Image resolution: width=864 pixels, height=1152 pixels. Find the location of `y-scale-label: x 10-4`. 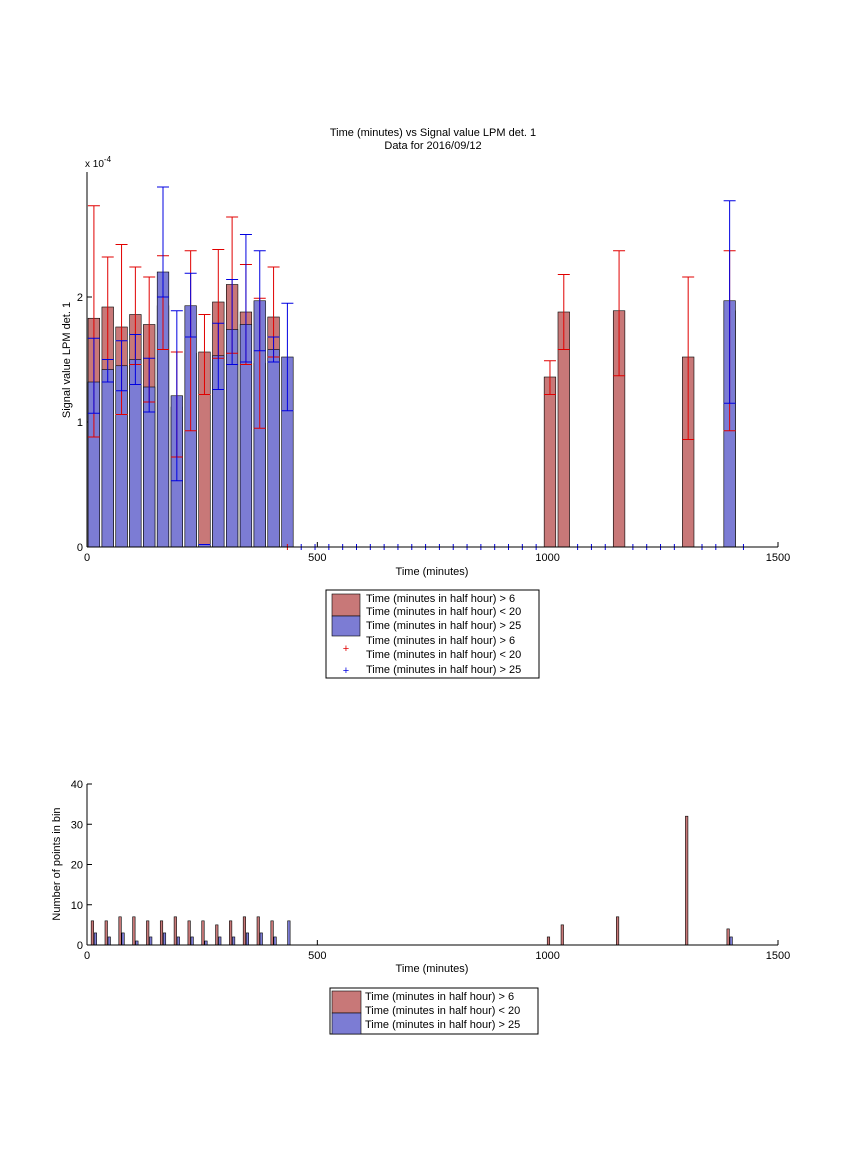

y-scale-label: x 10-4 is located at coordinates (98, 162).